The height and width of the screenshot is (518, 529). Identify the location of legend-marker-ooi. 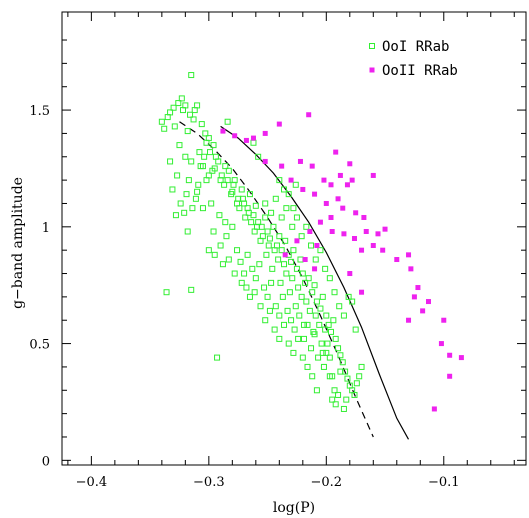
(372, 46).